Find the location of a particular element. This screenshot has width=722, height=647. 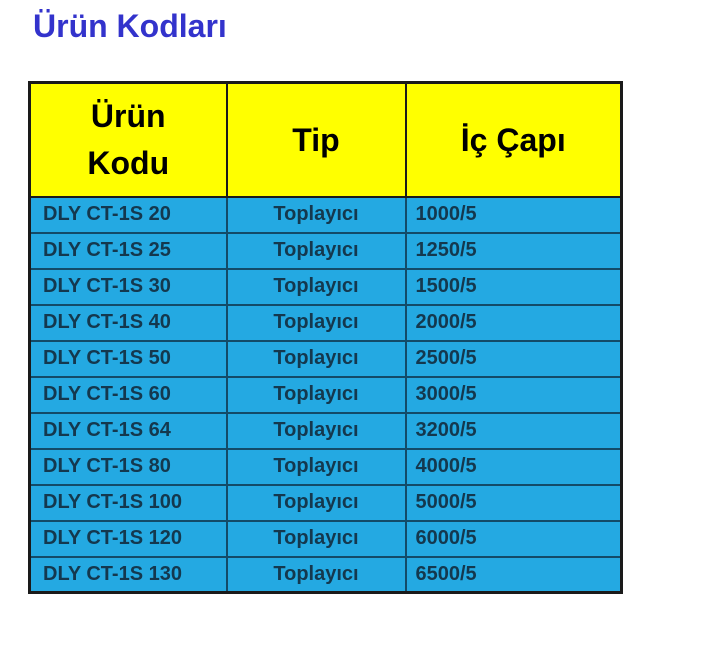

header-row: Ürün Kodu Tip İç Çapı is located at coordinates (325, 139).